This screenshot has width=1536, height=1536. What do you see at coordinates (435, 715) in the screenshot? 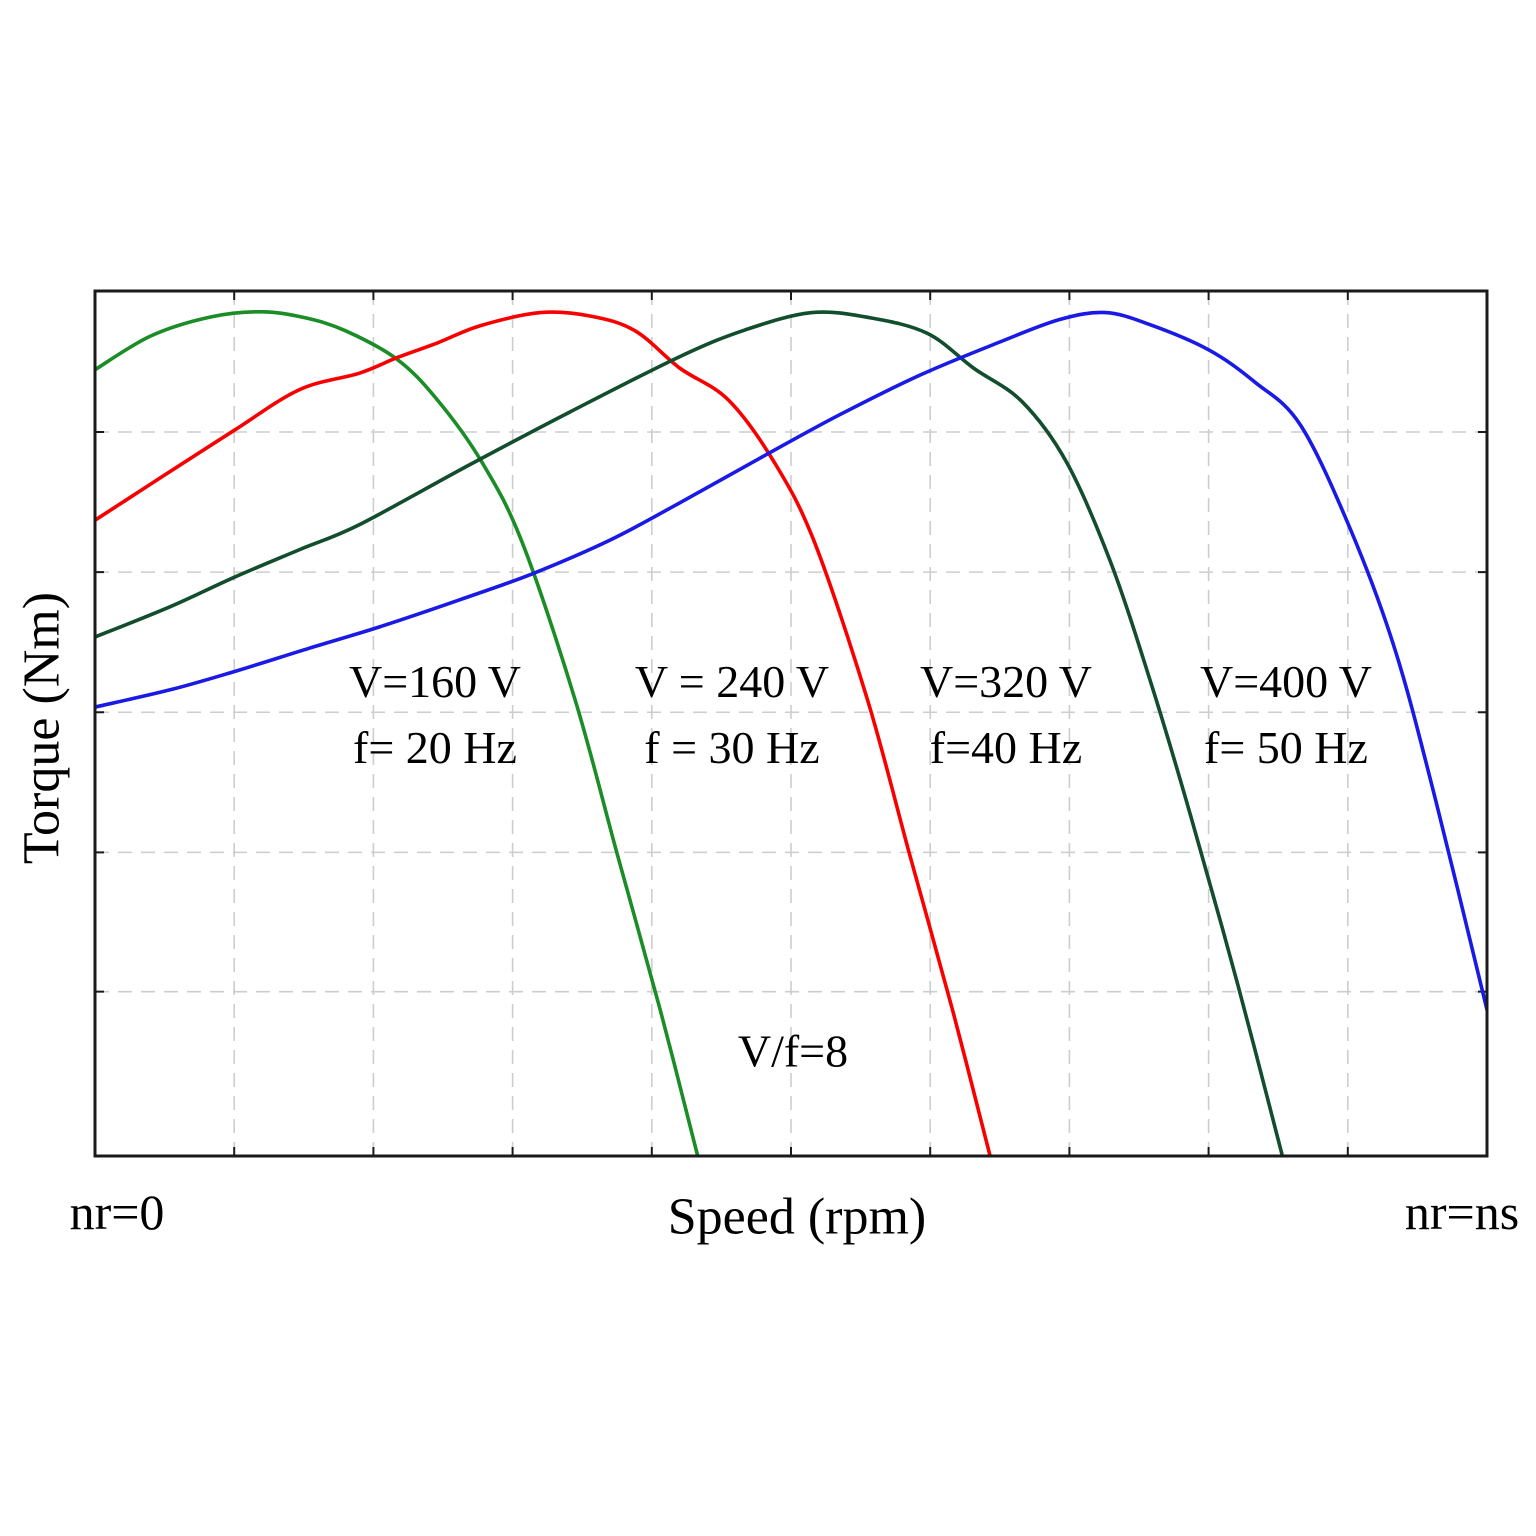
I see `curve-label-160v-20hz: V=160 V f= 20 Hz` at bounding box center [435, 715].